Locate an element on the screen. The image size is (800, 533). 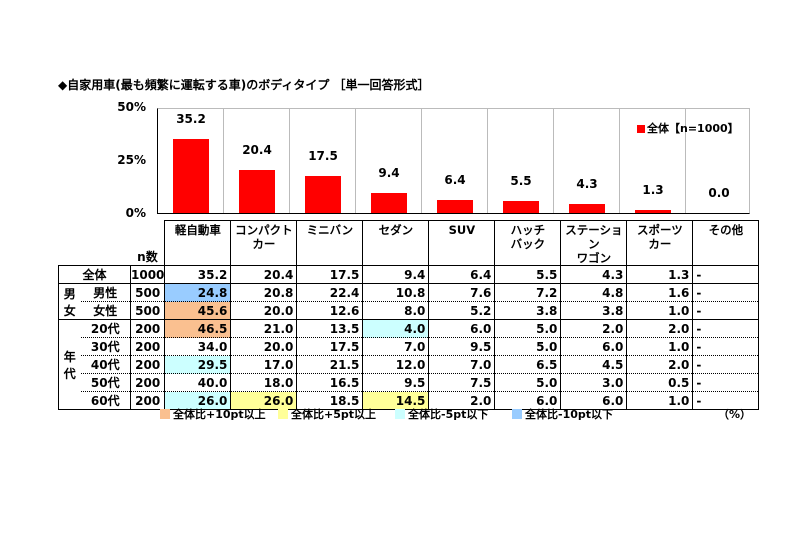
cell-value: 7.6 is located at coordinates (462, 292).